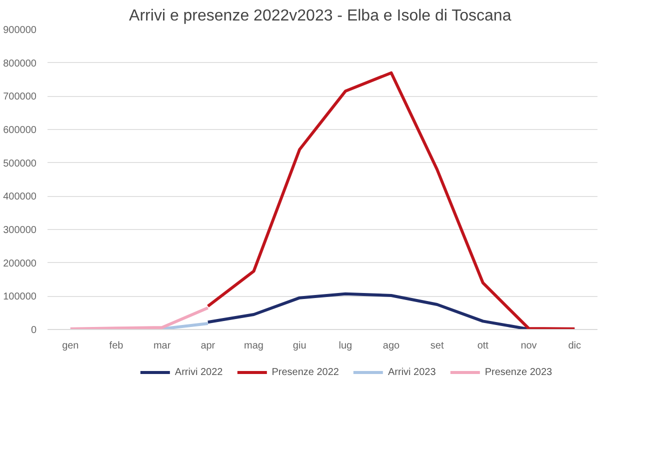 This screenshot has height=450, width=658. Describe the element at coordinates (320, 16) in the screenshot. I see `chart-title: Arrivi e presenze 2022v2023 - Elba e Isole di Toscana` at that location.